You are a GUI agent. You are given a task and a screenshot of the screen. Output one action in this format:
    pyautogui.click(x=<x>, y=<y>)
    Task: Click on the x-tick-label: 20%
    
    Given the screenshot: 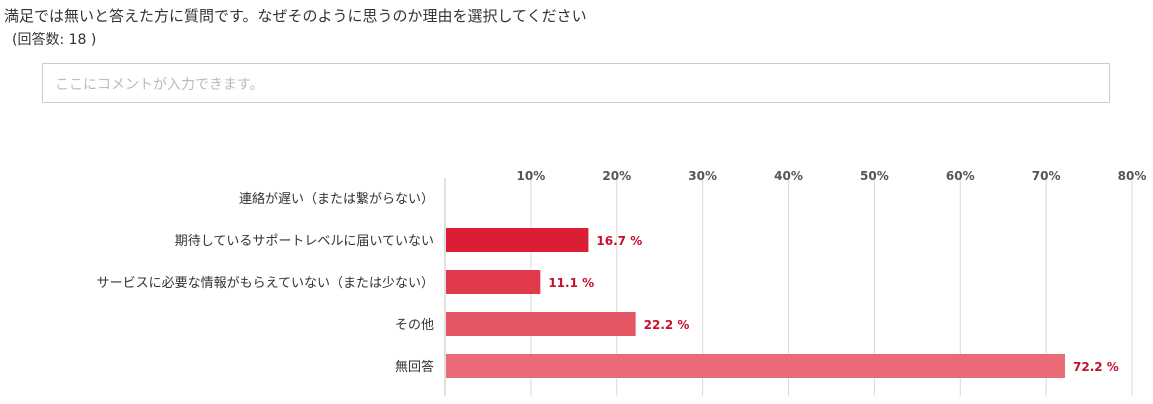 What is the action you would take?
    pyautogui.click(x=616, y=176)
    